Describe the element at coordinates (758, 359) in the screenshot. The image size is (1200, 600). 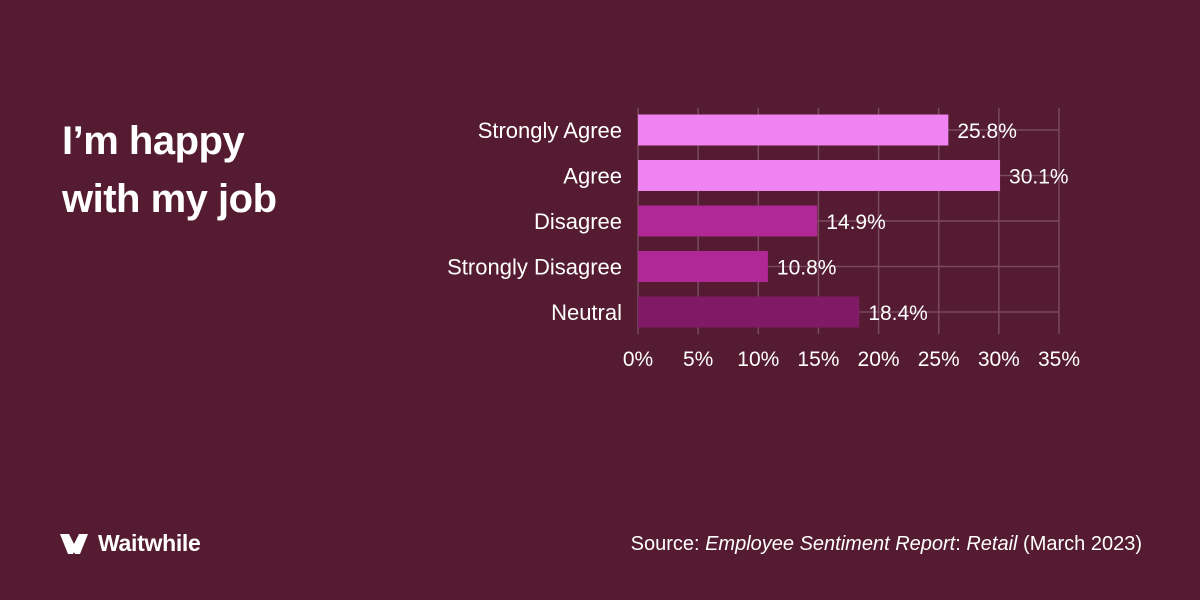
I see `x-tick-label: 10%` at that location.